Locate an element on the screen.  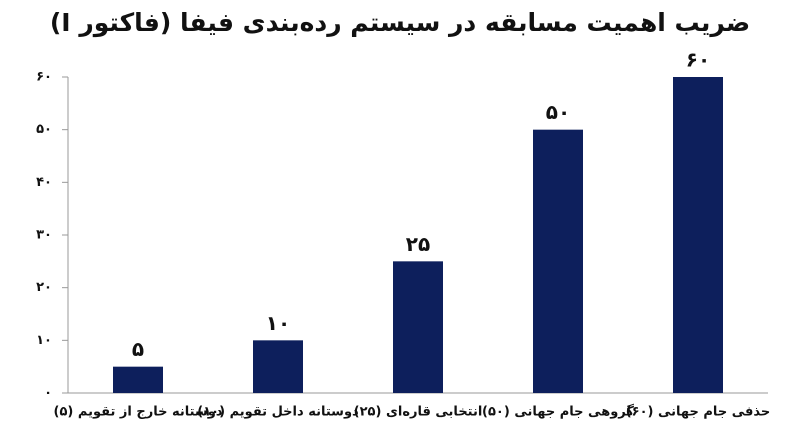
value-label: ۱۰ is located at coordinates (278, 323).